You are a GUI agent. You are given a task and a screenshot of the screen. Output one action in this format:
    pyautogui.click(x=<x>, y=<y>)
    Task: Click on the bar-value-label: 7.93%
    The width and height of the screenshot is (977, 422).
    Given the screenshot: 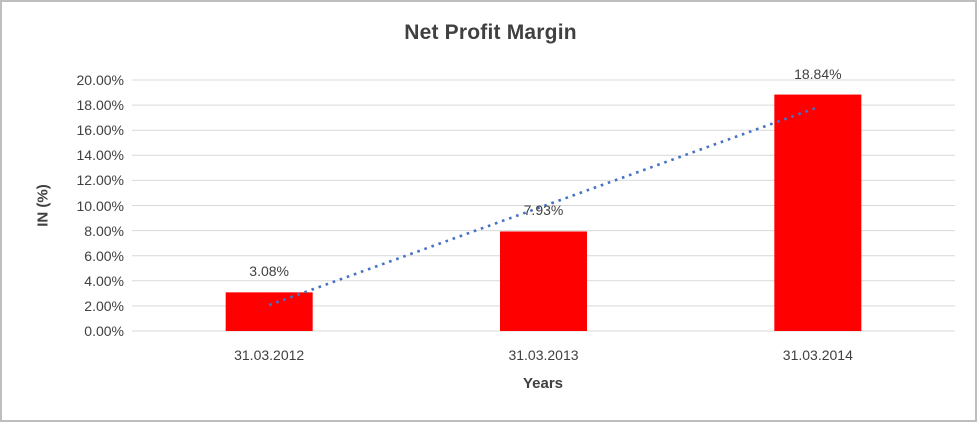 What is the action you would take?
    pyautogui.click(x=543, y=210)
    